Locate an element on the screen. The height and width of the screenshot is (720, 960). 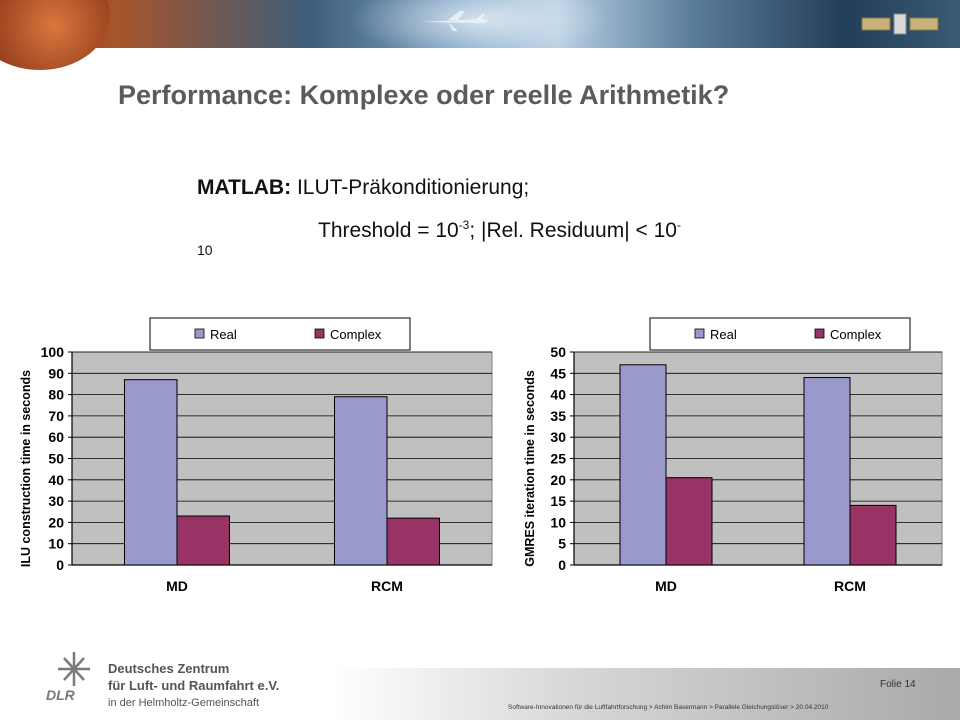
subtitle-line-1: MATLAB: ILUT-Präkonditionierung; is located at coordinates (363, 188).